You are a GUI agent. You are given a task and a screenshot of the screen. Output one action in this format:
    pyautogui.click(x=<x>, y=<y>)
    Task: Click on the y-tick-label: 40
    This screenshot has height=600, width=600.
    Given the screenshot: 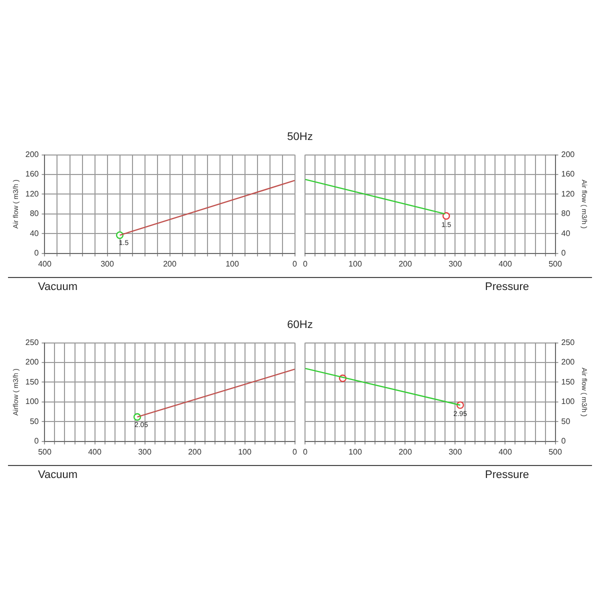 What is the action you would take?
    pyautogui.click(x=35, y=233)
    